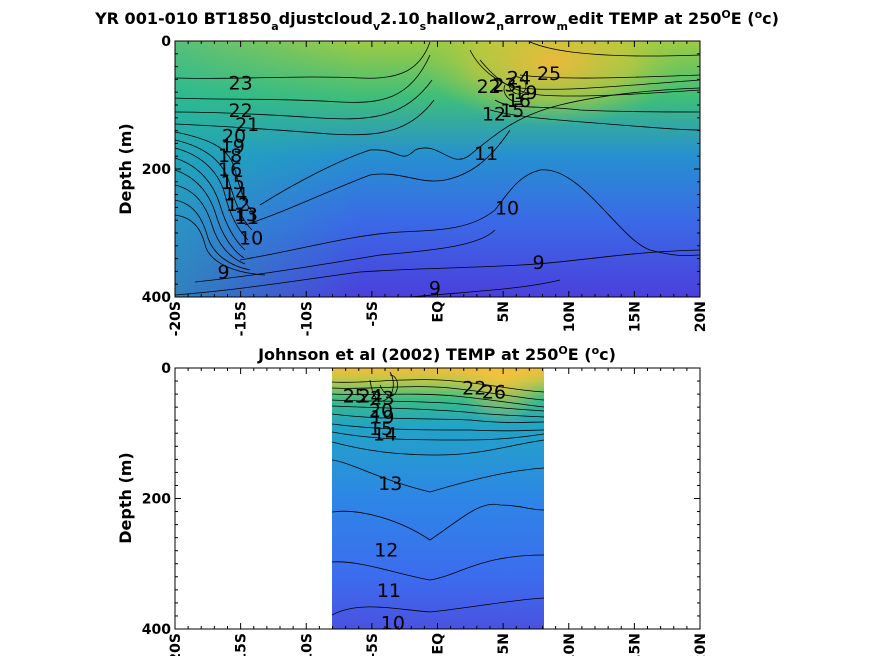  Describe the element at coordinates (125, 169) in the screenshot. I see `top-y-axis-label: Depth (m)` at that location.